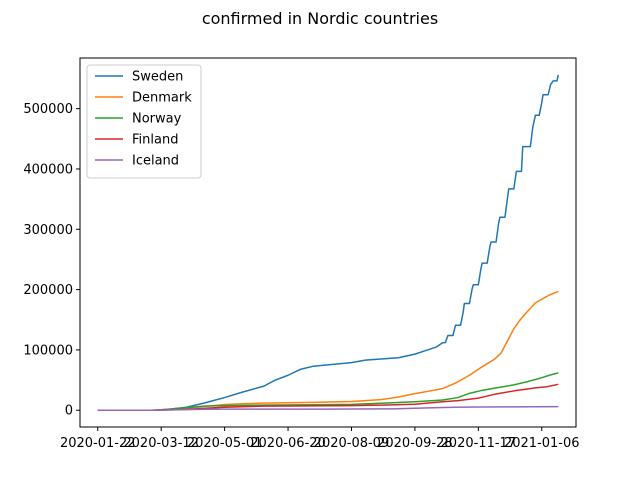 This screenshot has width=640, height=480. I want to click on chart-title: confirmed in Nordic countries, so click(320, 18).